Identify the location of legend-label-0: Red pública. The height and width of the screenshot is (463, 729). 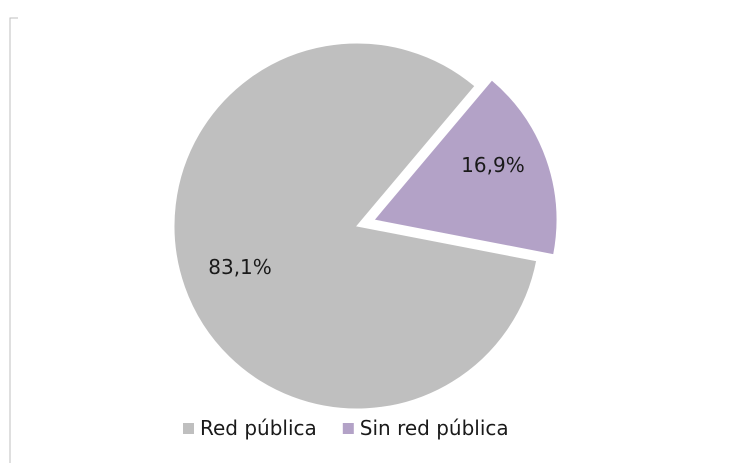
(258, 428).